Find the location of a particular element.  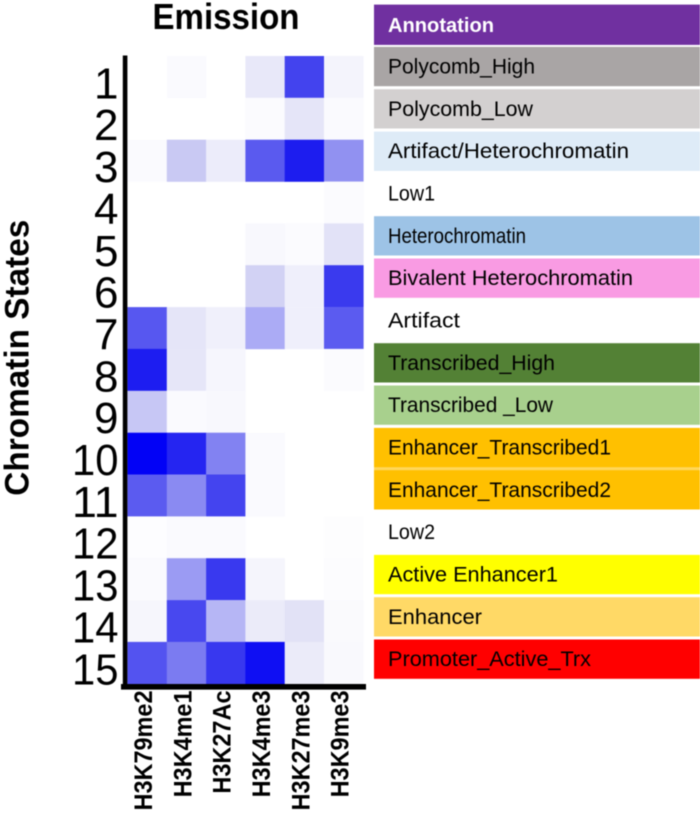

svg-text: 13 is located at coordinates (95, 586).